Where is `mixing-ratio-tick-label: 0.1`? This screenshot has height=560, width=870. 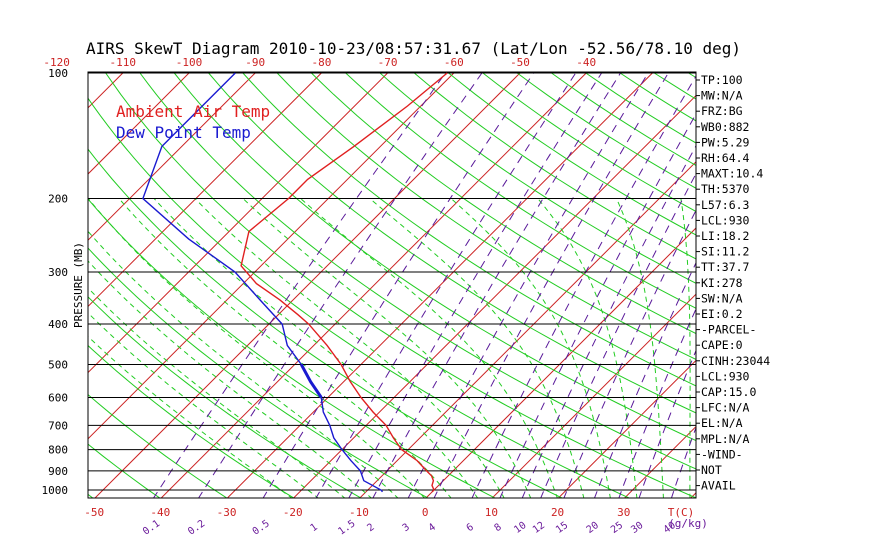 mixing-ratio-tick-label: 0.1 is located at coordinates (151, 527).